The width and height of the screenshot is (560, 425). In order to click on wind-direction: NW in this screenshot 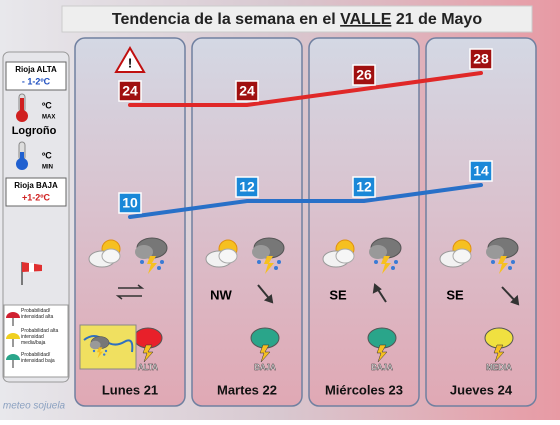, I will do `click(221, 294)`.